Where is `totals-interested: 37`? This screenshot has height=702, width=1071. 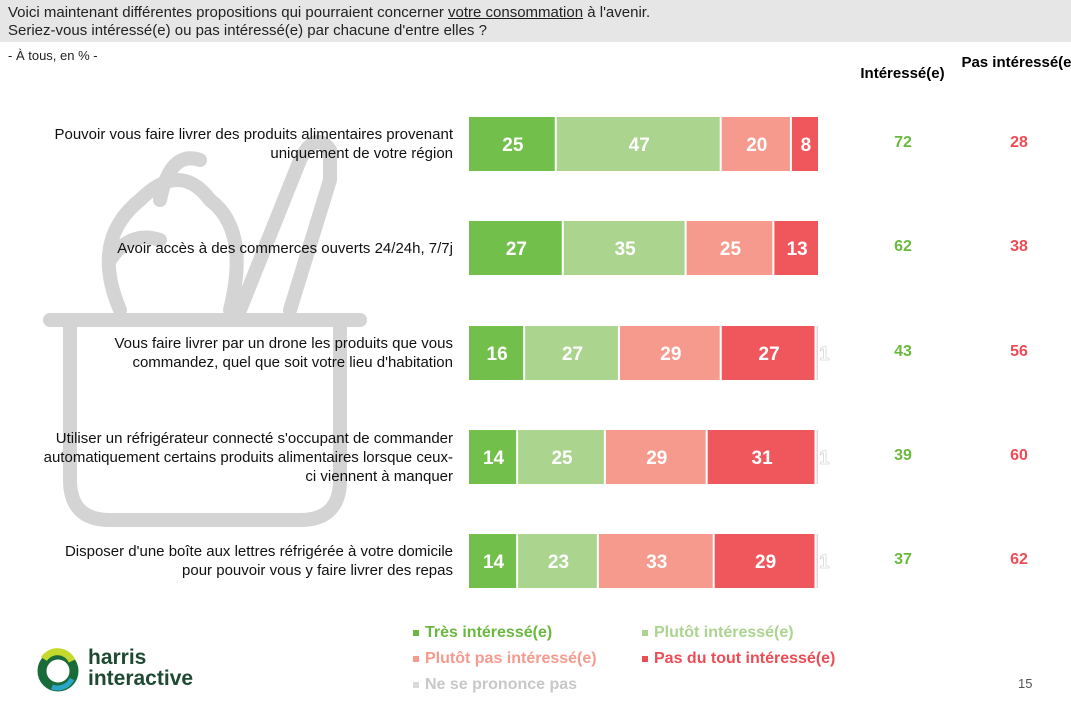 totals-interested: 37 is located at coordinates (903, 559).